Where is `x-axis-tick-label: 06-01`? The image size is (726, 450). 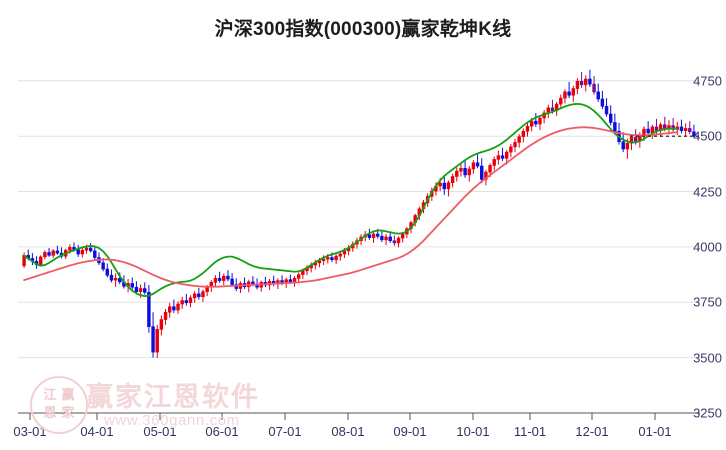 x-axis-tick-label: 06-01 is located at coordinates (222, 431).